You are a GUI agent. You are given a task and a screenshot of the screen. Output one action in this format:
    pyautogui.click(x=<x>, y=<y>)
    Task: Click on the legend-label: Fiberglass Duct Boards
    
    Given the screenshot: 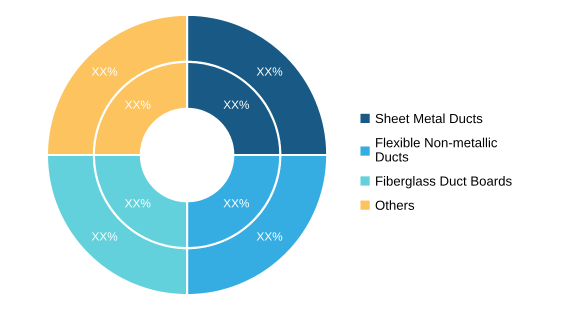 What is the action you would take?
    pyautogui.click(x=444, y=182)
    